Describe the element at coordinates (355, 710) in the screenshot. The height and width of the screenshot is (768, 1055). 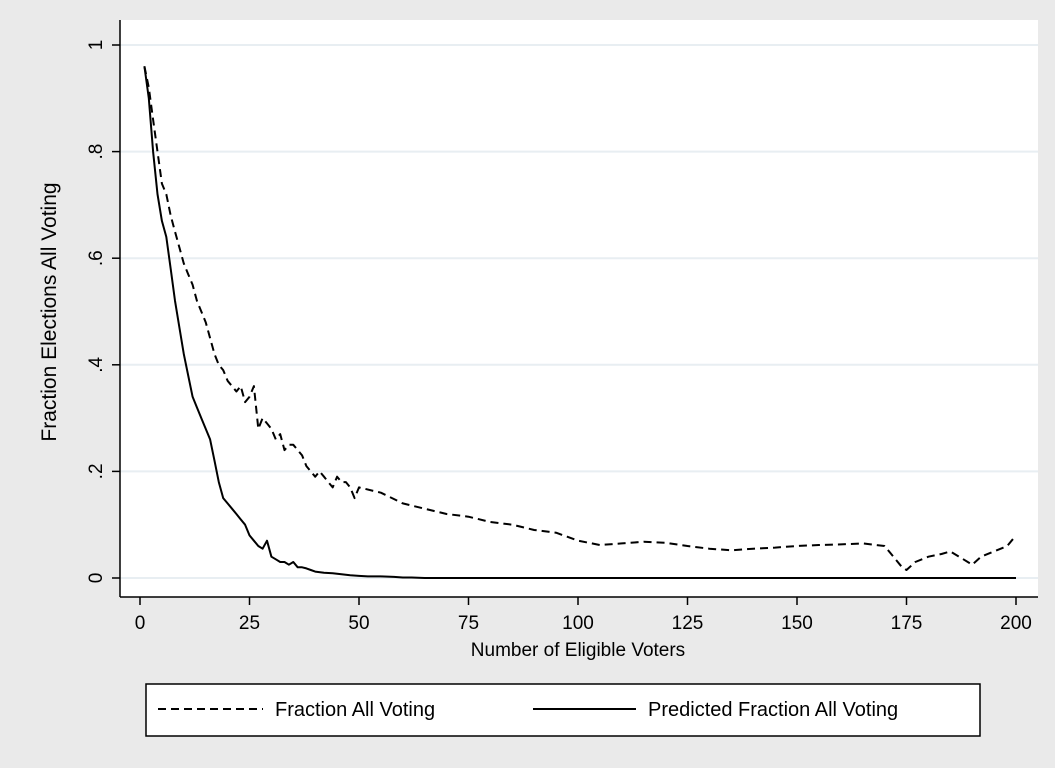
I see `legend-label-fraction-all-voting: Fraction All Voting` at that location.